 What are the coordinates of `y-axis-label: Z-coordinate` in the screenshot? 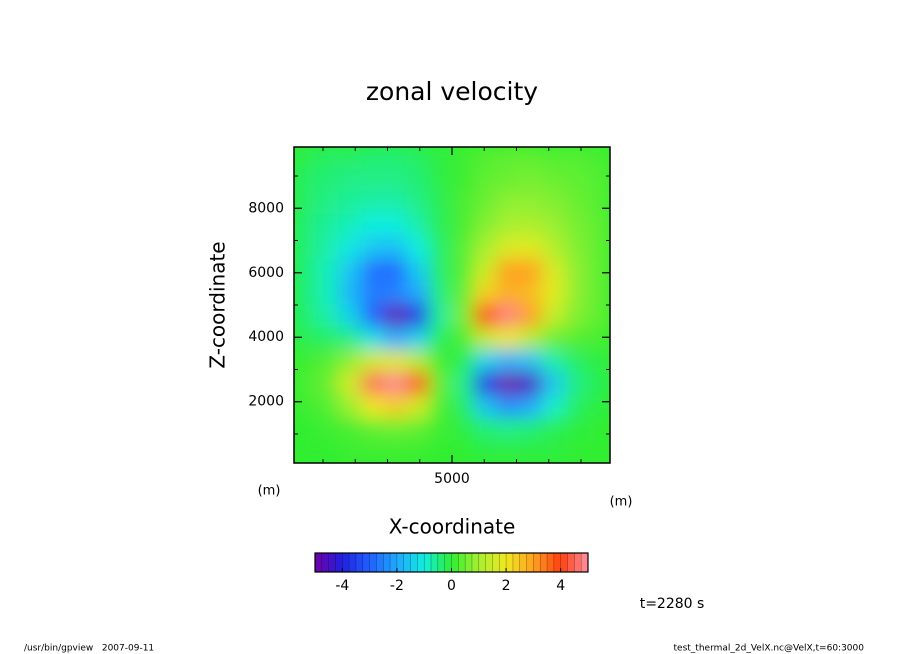 It's located at (218, 304).